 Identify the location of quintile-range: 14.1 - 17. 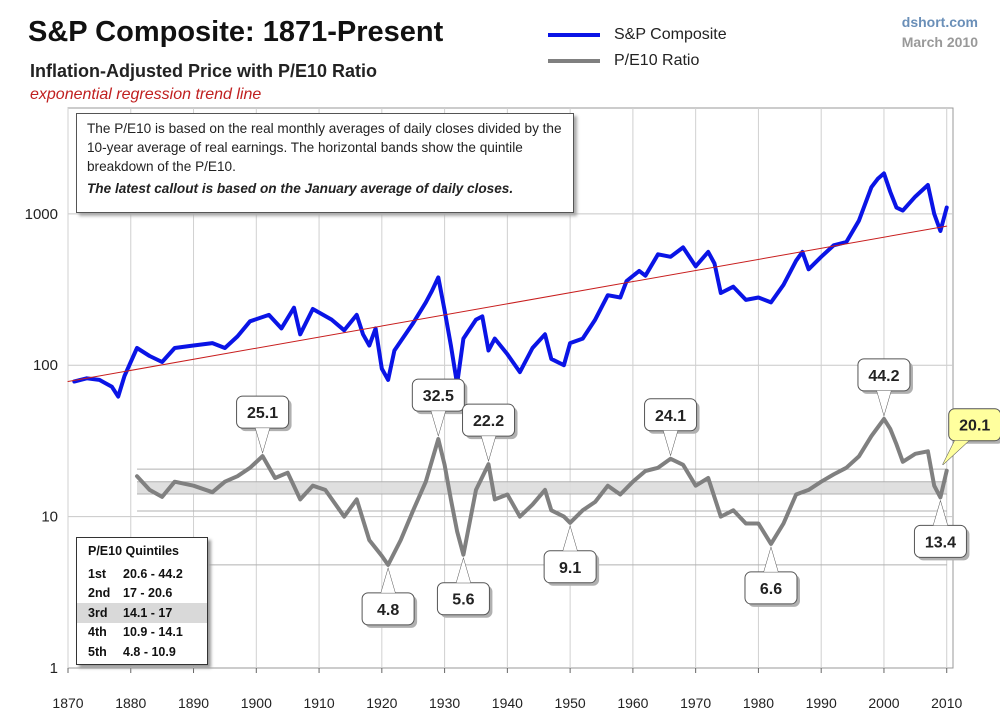
(148, 612).